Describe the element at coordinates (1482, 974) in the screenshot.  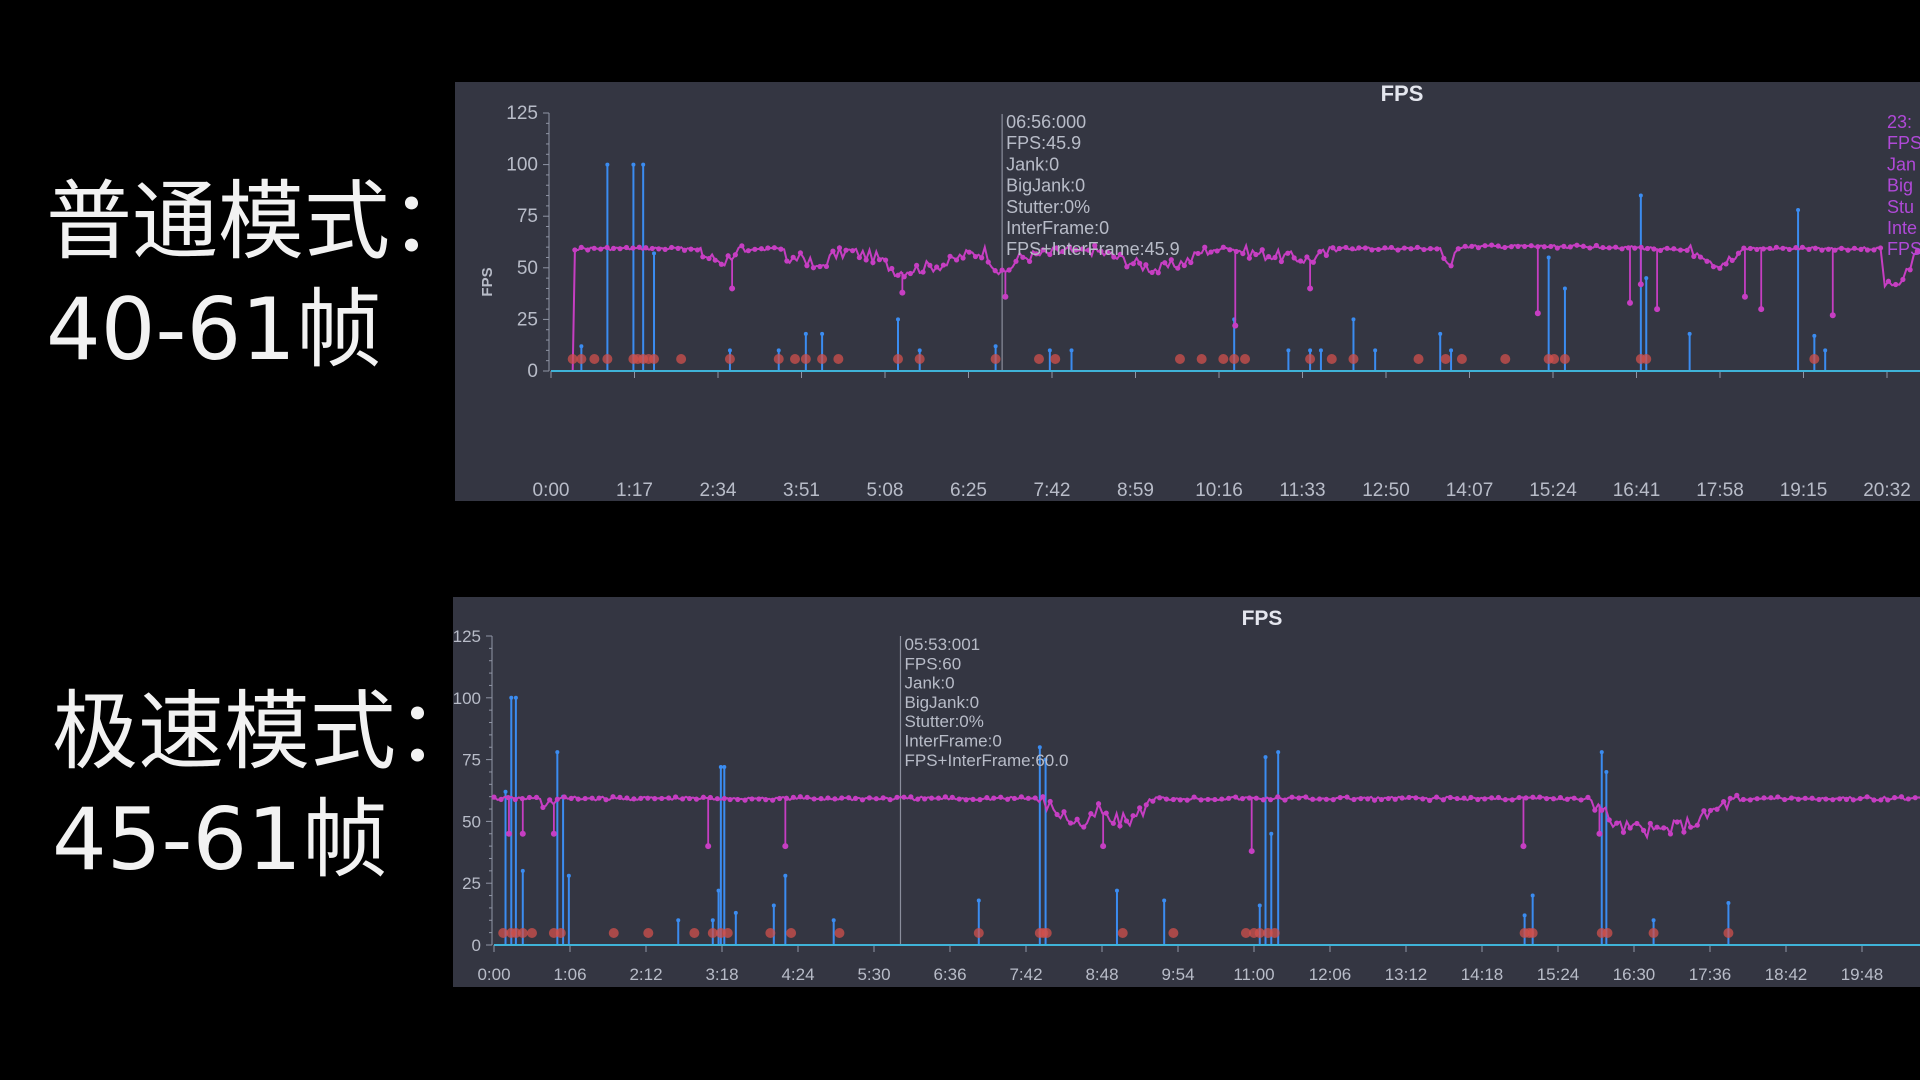
I see `x-tick-label: 14:18` at that location.